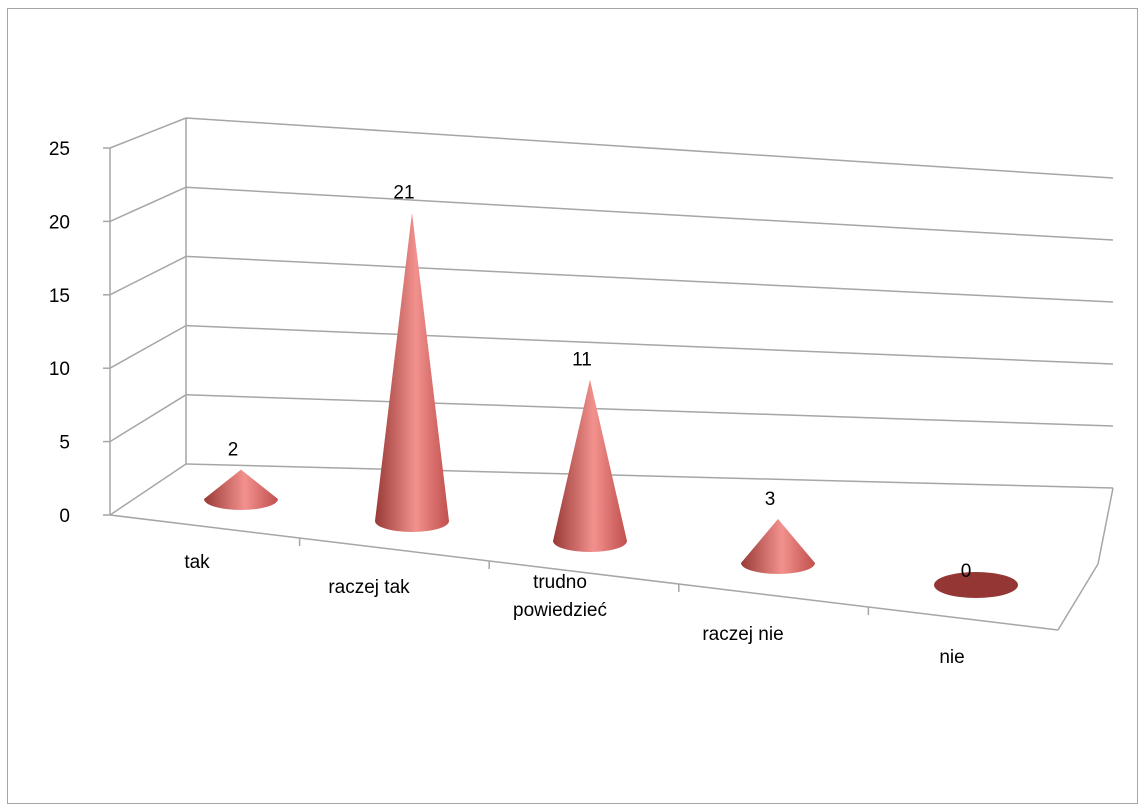  What do you see at coordinates (59, 296) in the screenshot?
I see `y-tick-label: 15` at bounding box center [59, 296].